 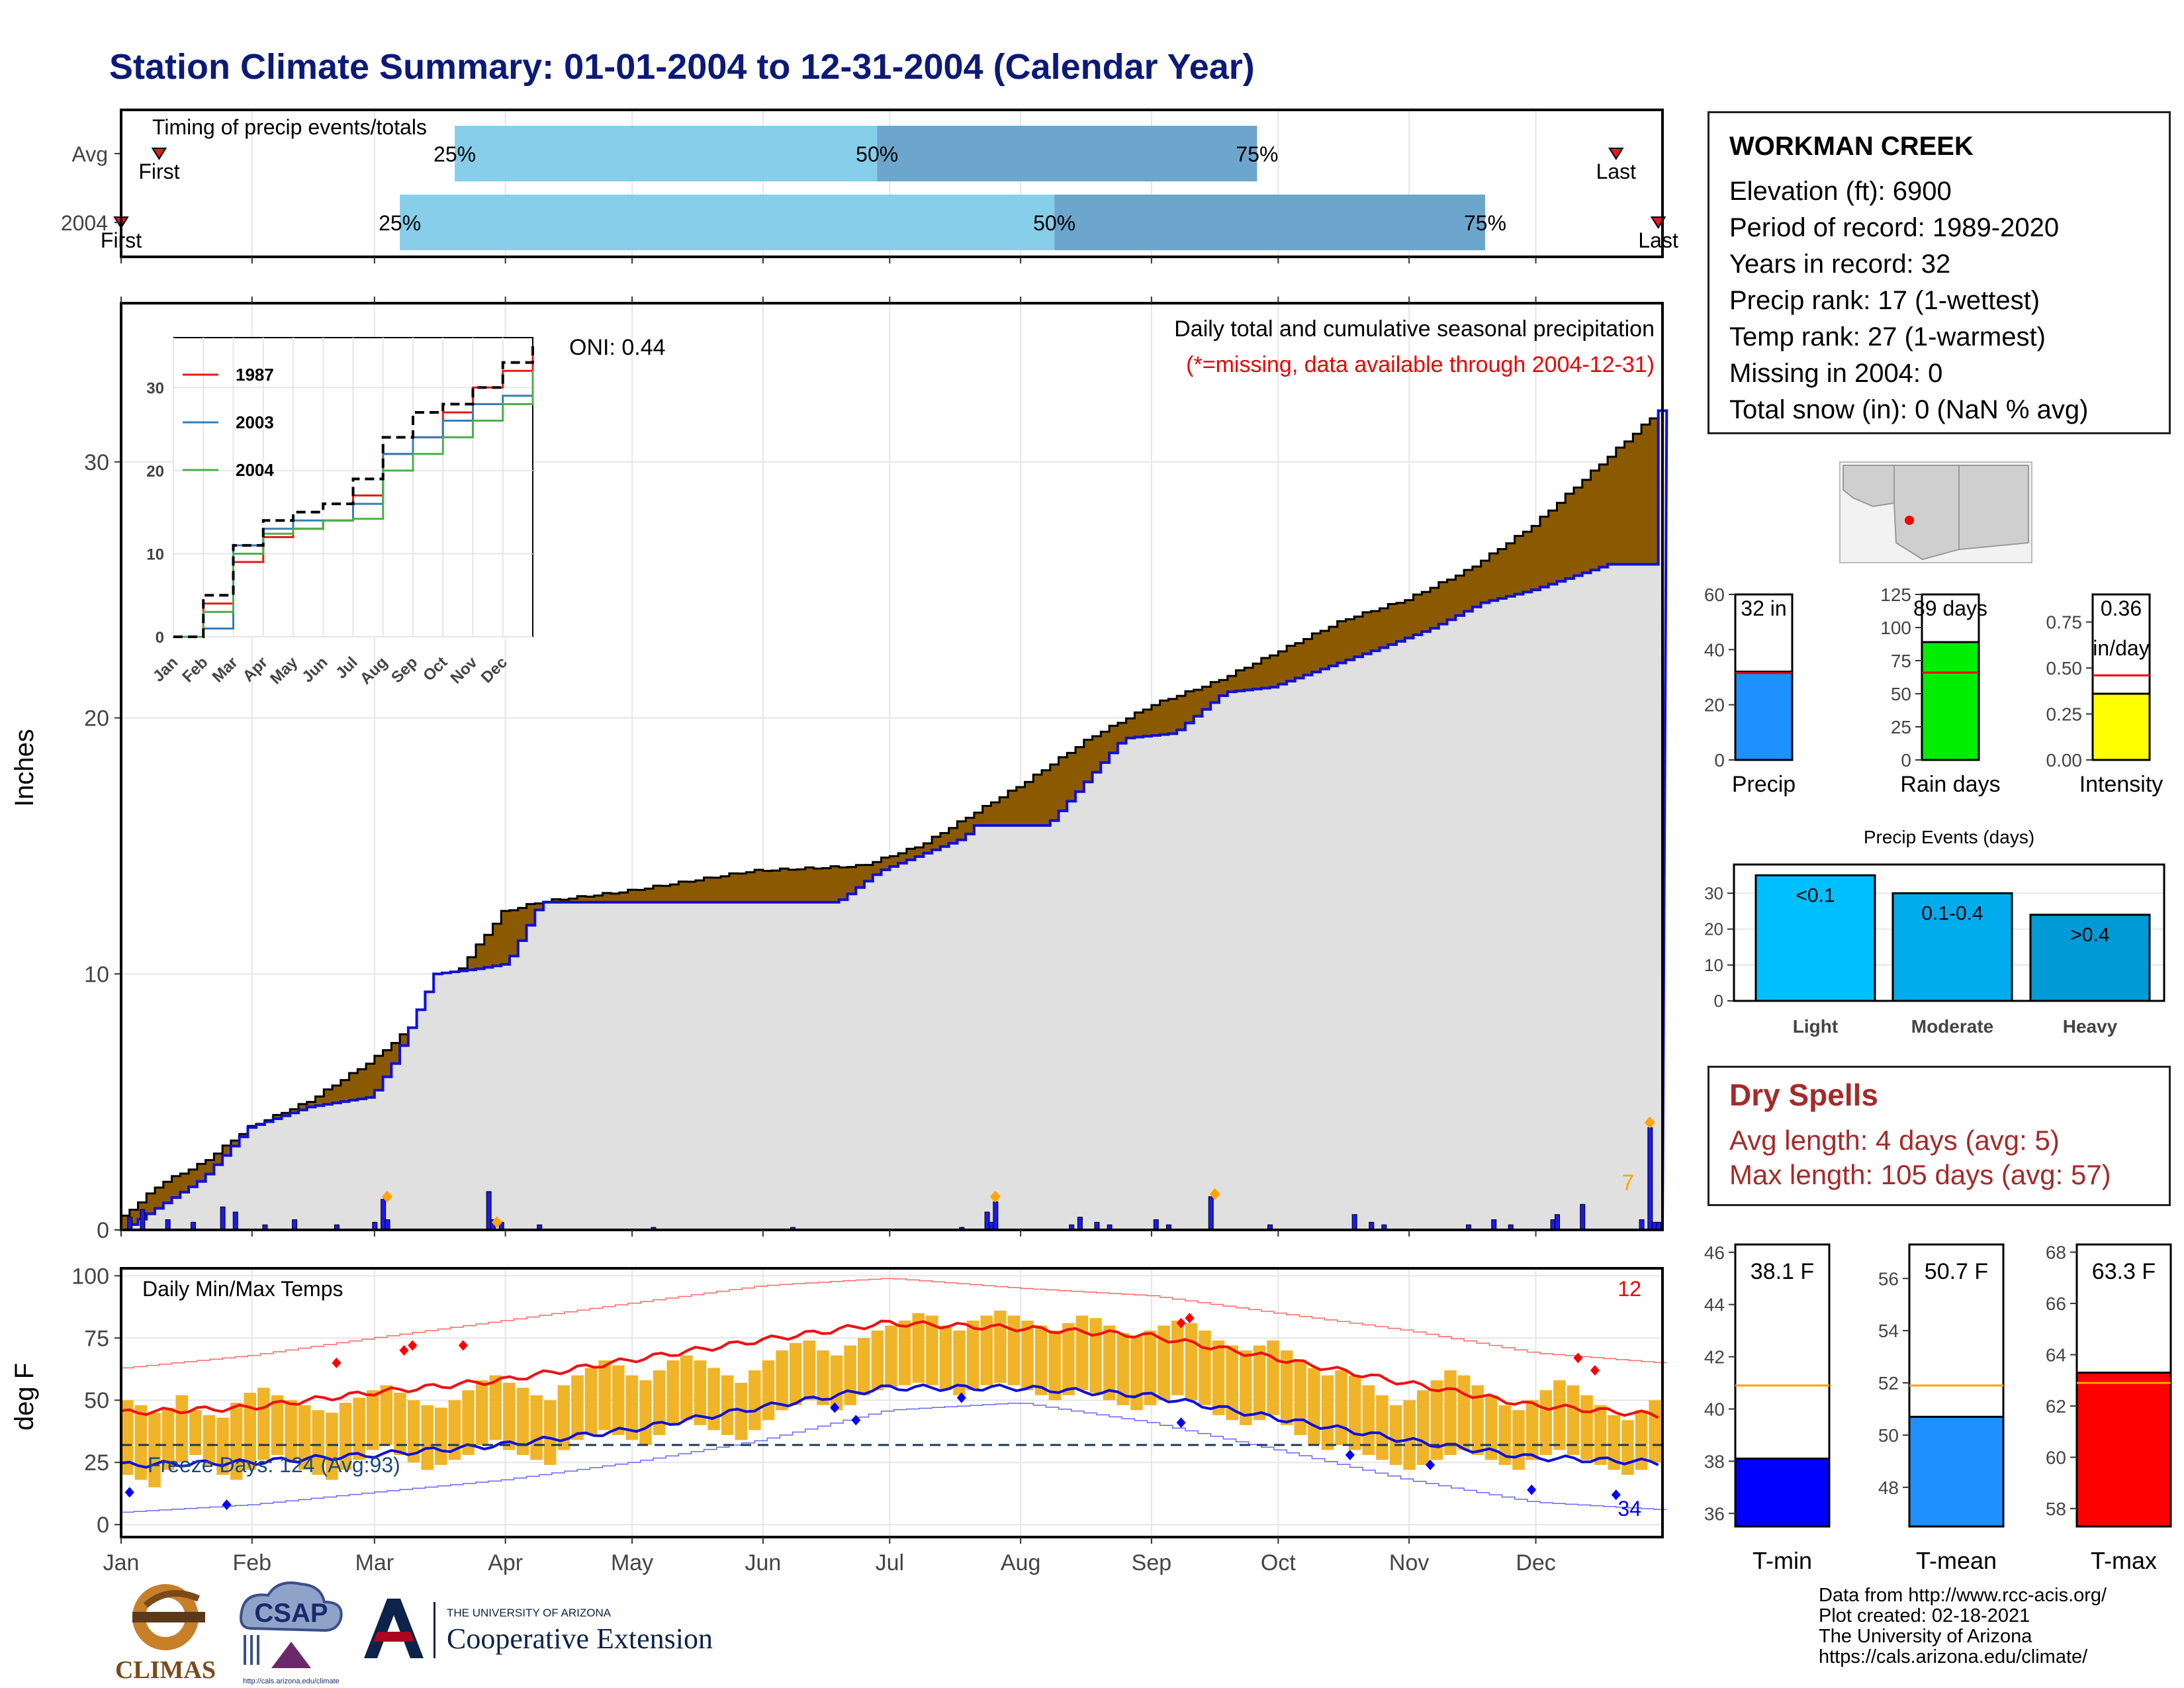 What do you see at coordinates (2124, 1271) in the screenshot?
I see `temp-bar-label: 63.3 F` at bounding box center [2124, 1271].